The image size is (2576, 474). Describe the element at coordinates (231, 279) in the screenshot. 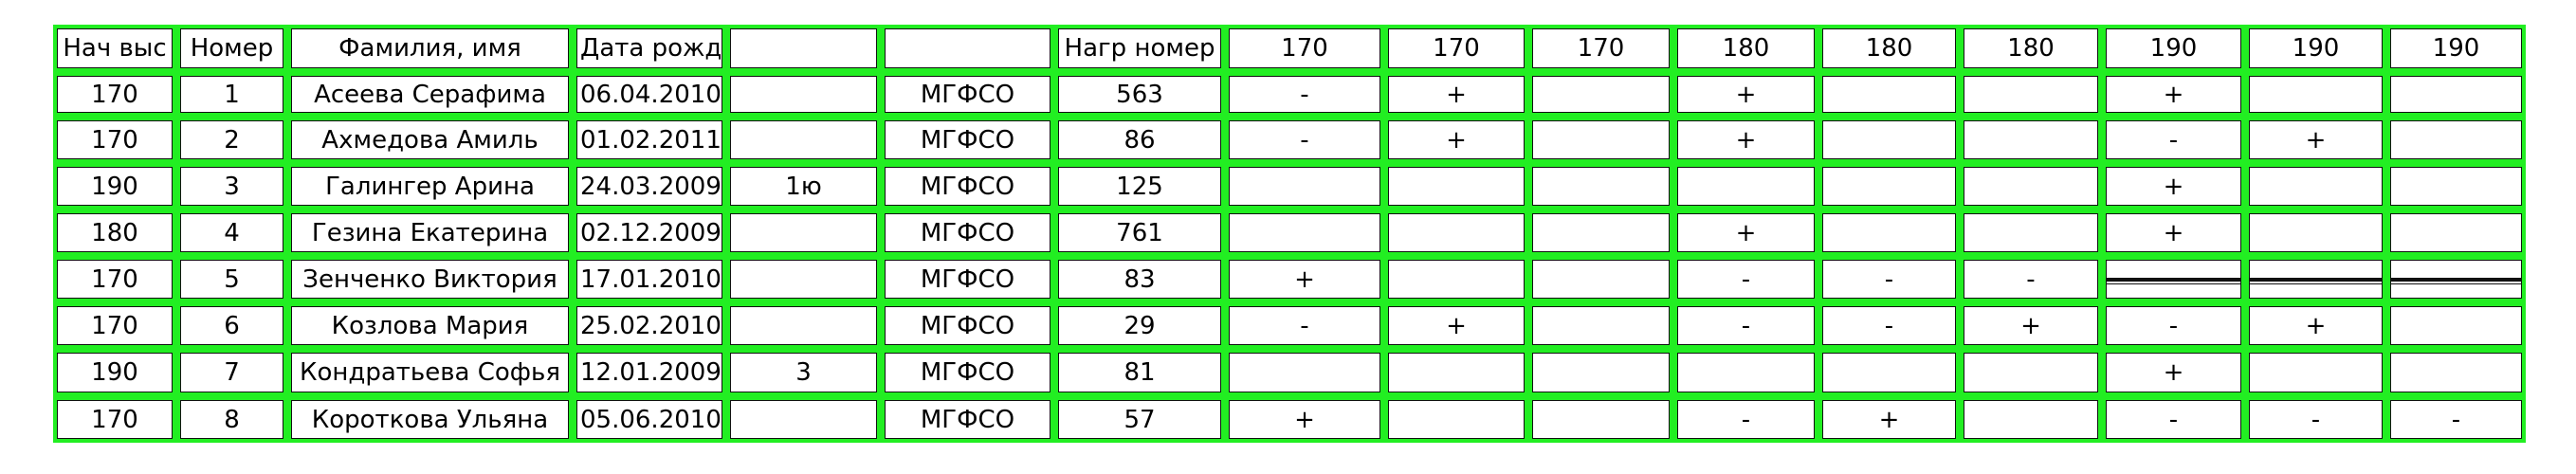

I see `table-cell-nomer-r5: 5` at that location.